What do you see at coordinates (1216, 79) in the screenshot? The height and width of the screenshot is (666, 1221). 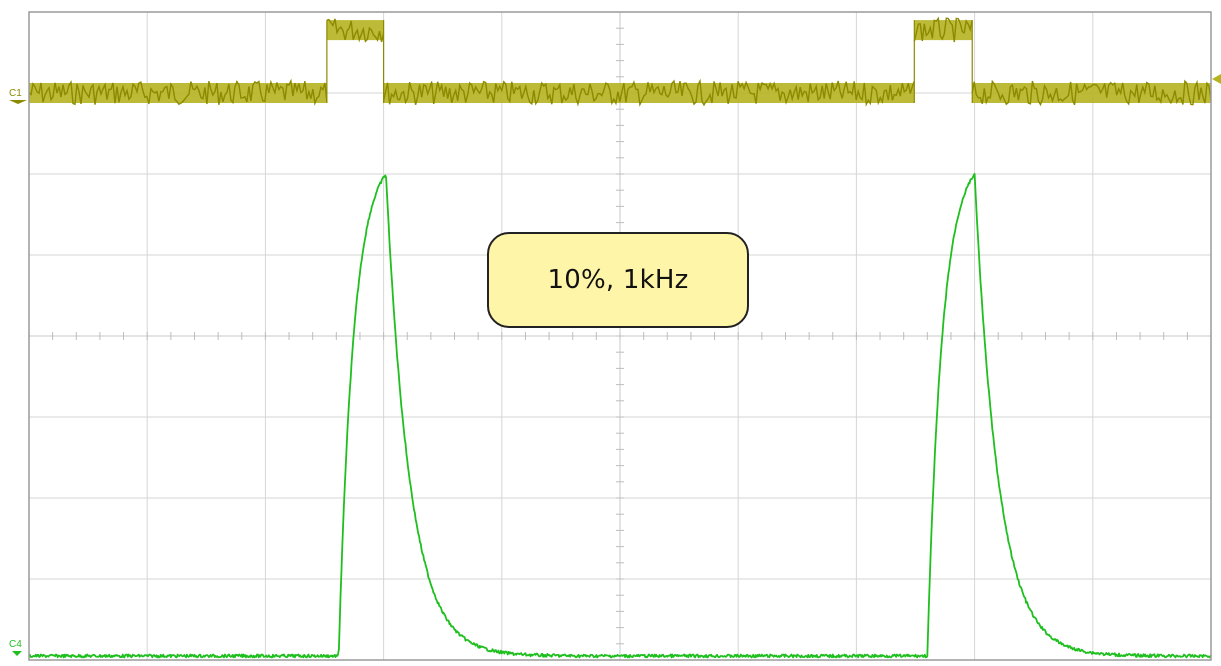 I see `trigger-level-marker` at bounding box center [1216, 79].